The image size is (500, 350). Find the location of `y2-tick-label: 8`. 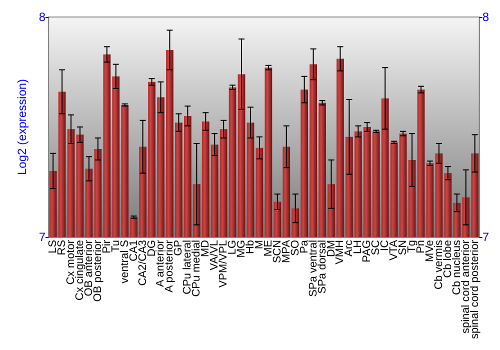

y2-tick-label: 8 is located at coordinates (486, 17).